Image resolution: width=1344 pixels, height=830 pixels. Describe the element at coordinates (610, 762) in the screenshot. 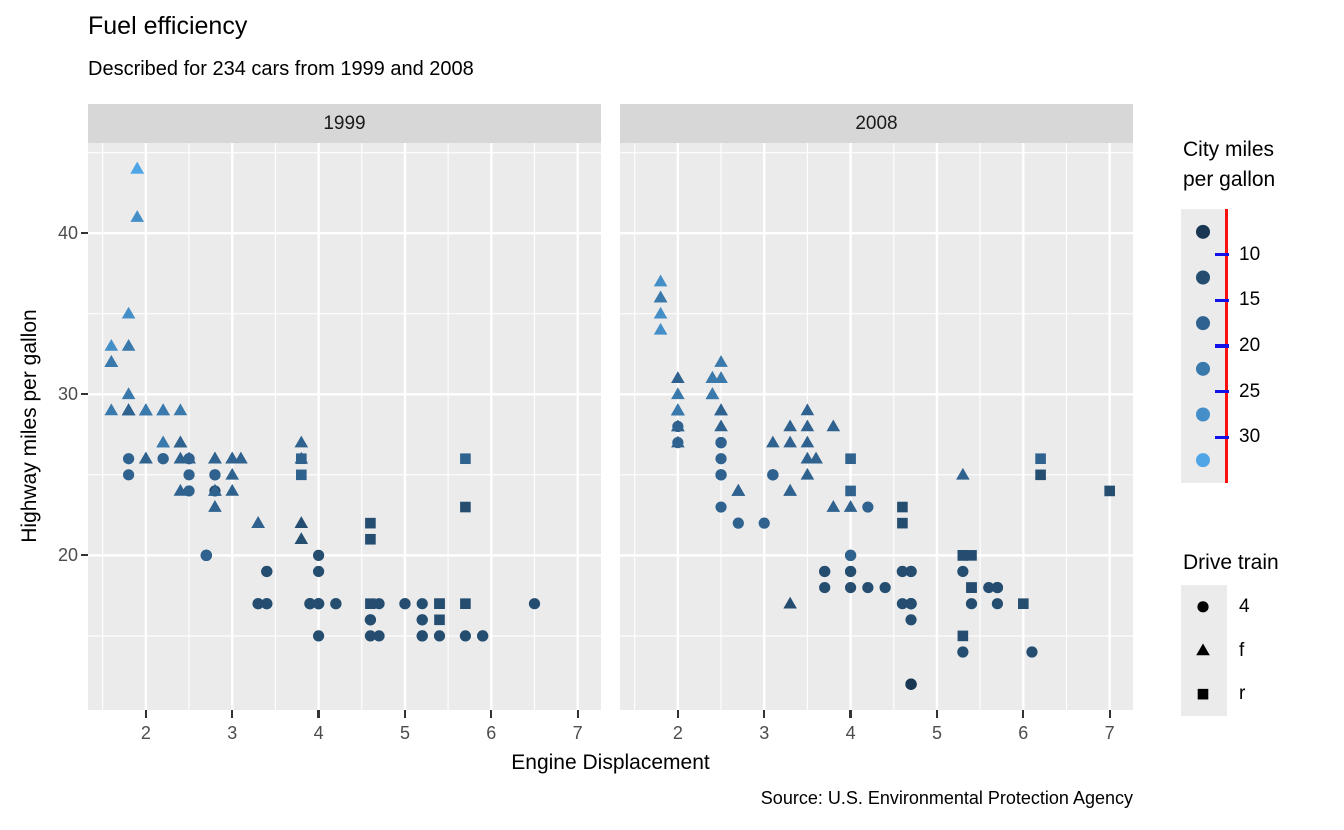

I see `x-axis-title: Engine Displacement` at that location.